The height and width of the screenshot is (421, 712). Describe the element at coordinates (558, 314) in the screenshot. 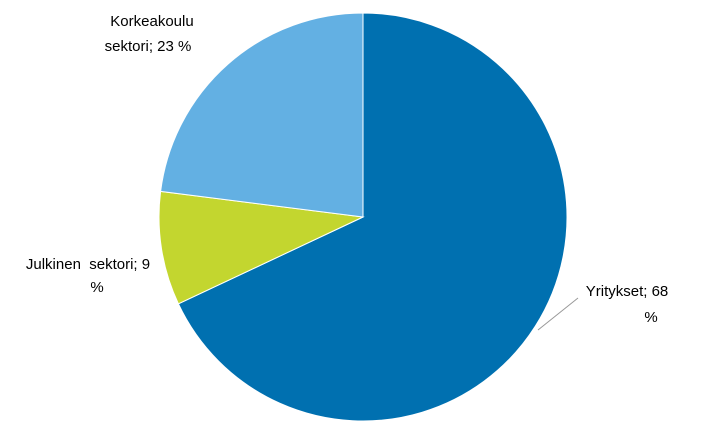

I see `leader-line` at that location.